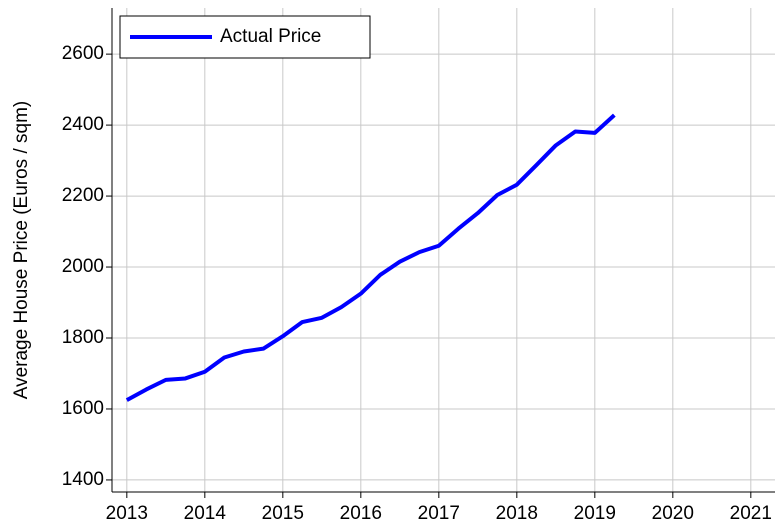 This screenshot has height=526, width=779. I want to click on y-tick-label: 1600, so click(83, 408).